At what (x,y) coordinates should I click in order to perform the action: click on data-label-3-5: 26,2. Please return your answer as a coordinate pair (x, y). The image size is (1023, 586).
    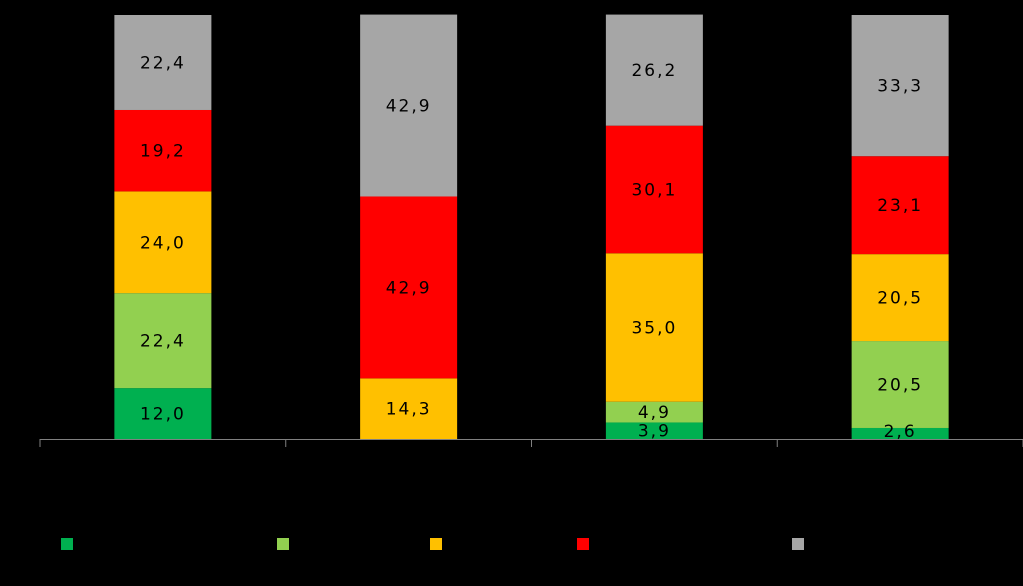
    Looking at the image, I should click on (654, 71).